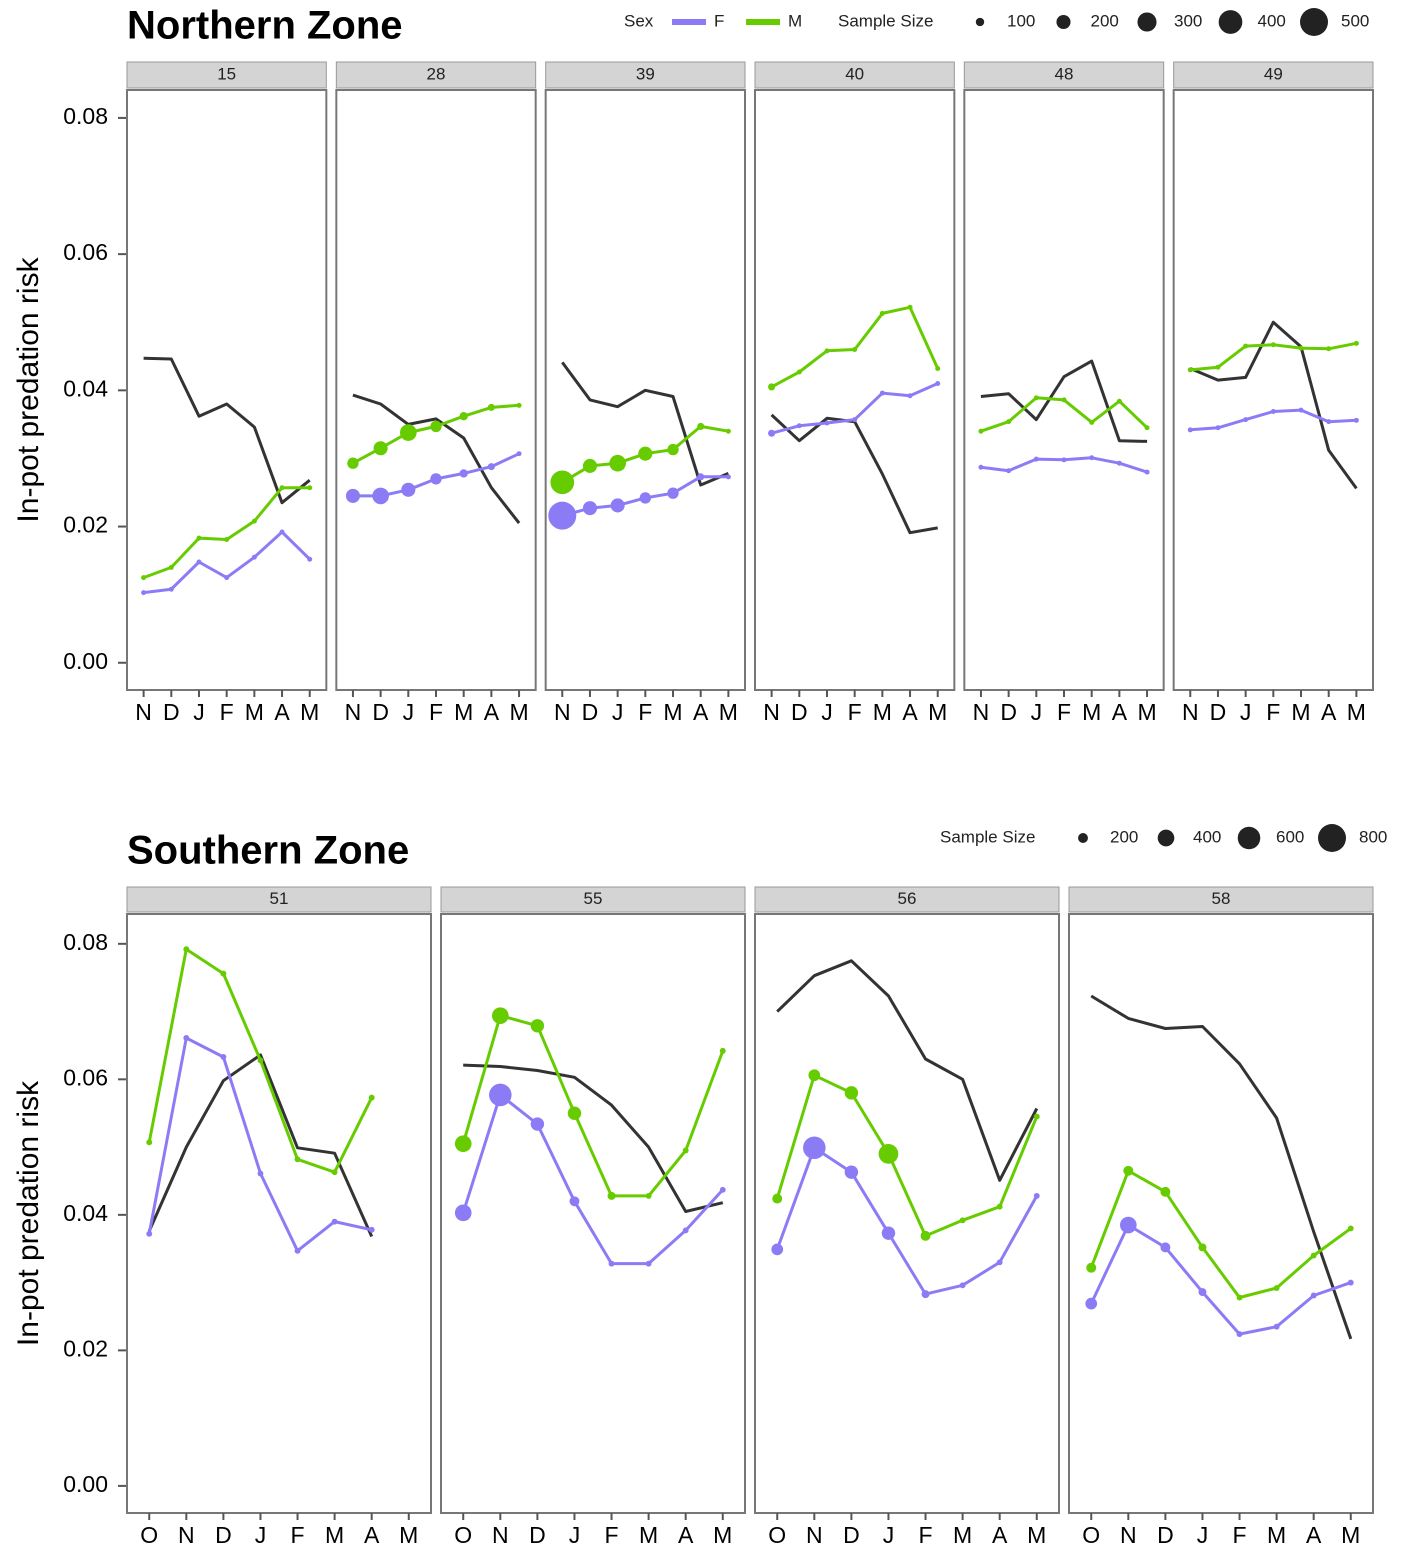  What do you see at coordinates (85, 1077) in the screenshot?
I see `y-tick-label: 0.06` at bounding box center [85, 1077].